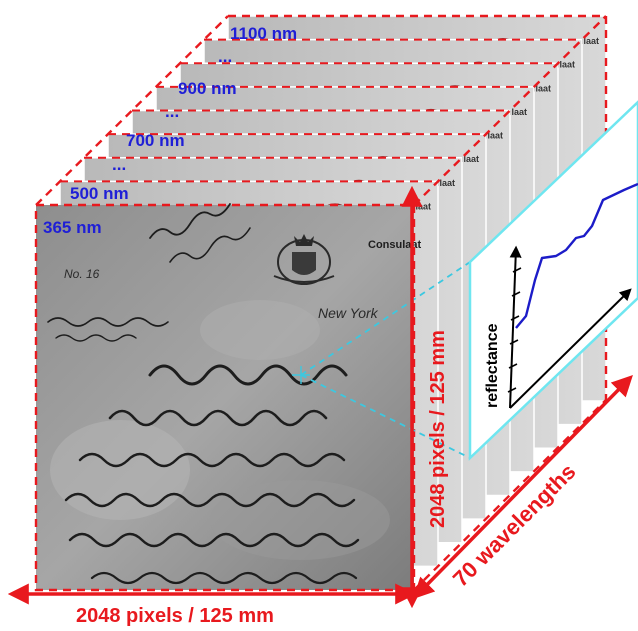 The image size is (638, 631). I want to click on width-dimension-label: 2048 pixels / 125 mm, so click(175, 616).